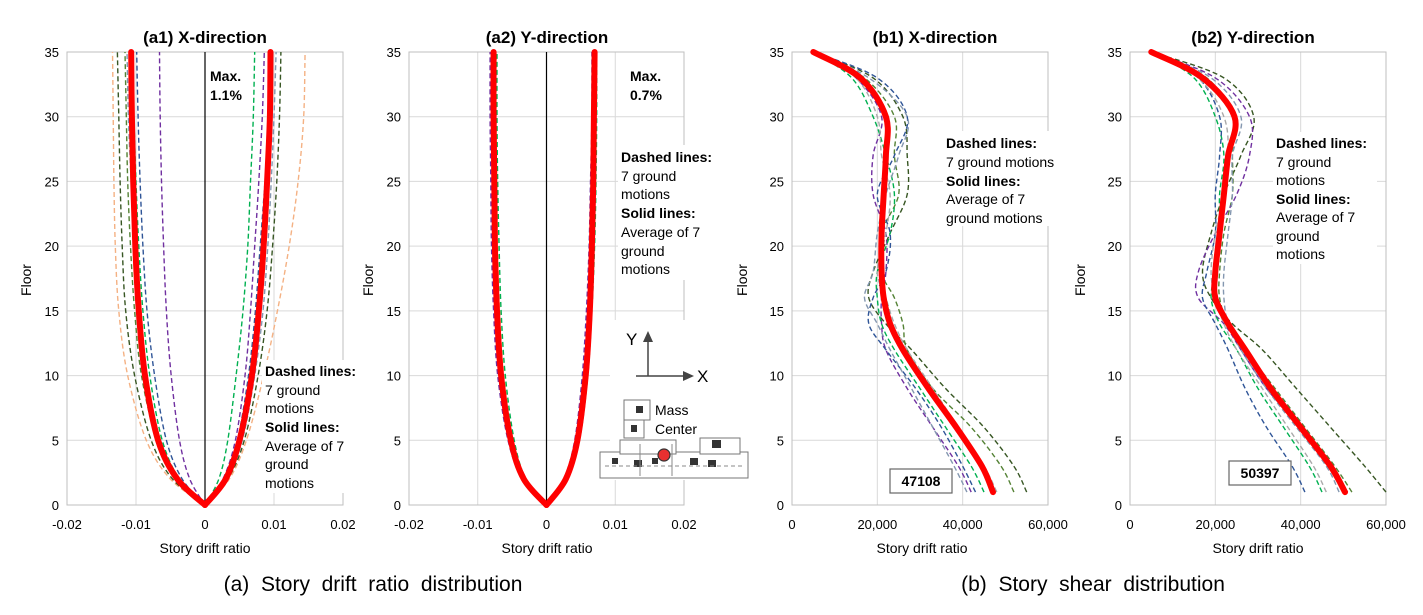  I want to click on series-line-motion-7-positive-a2, so click(570, 278).